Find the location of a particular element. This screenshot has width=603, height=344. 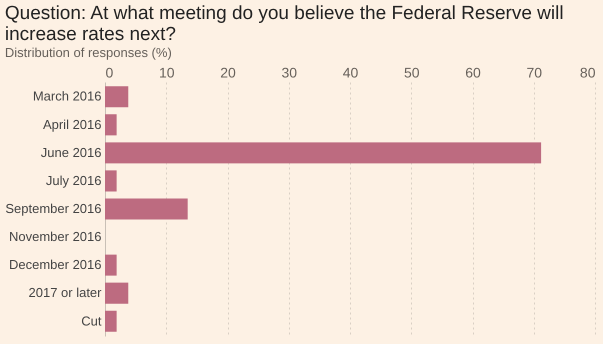

x-tick-label: 10 is located at coordinates (166, 72).